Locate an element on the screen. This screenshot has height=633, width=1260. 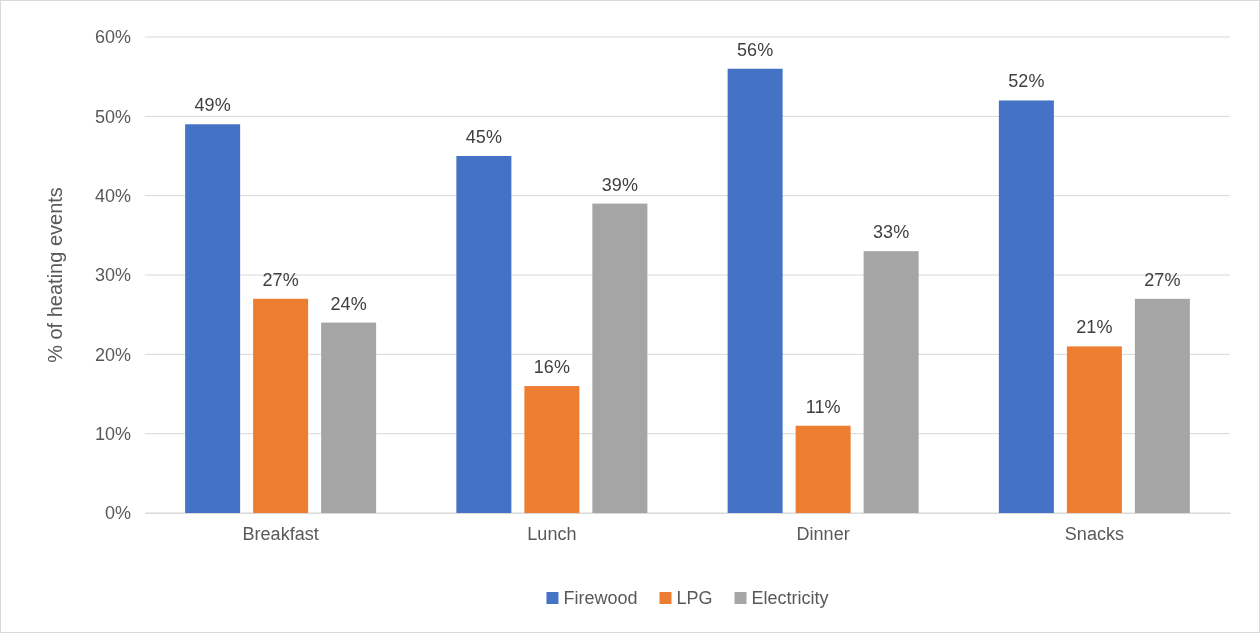
x-tick-label: Dinner is located at coordinates (823, 533).